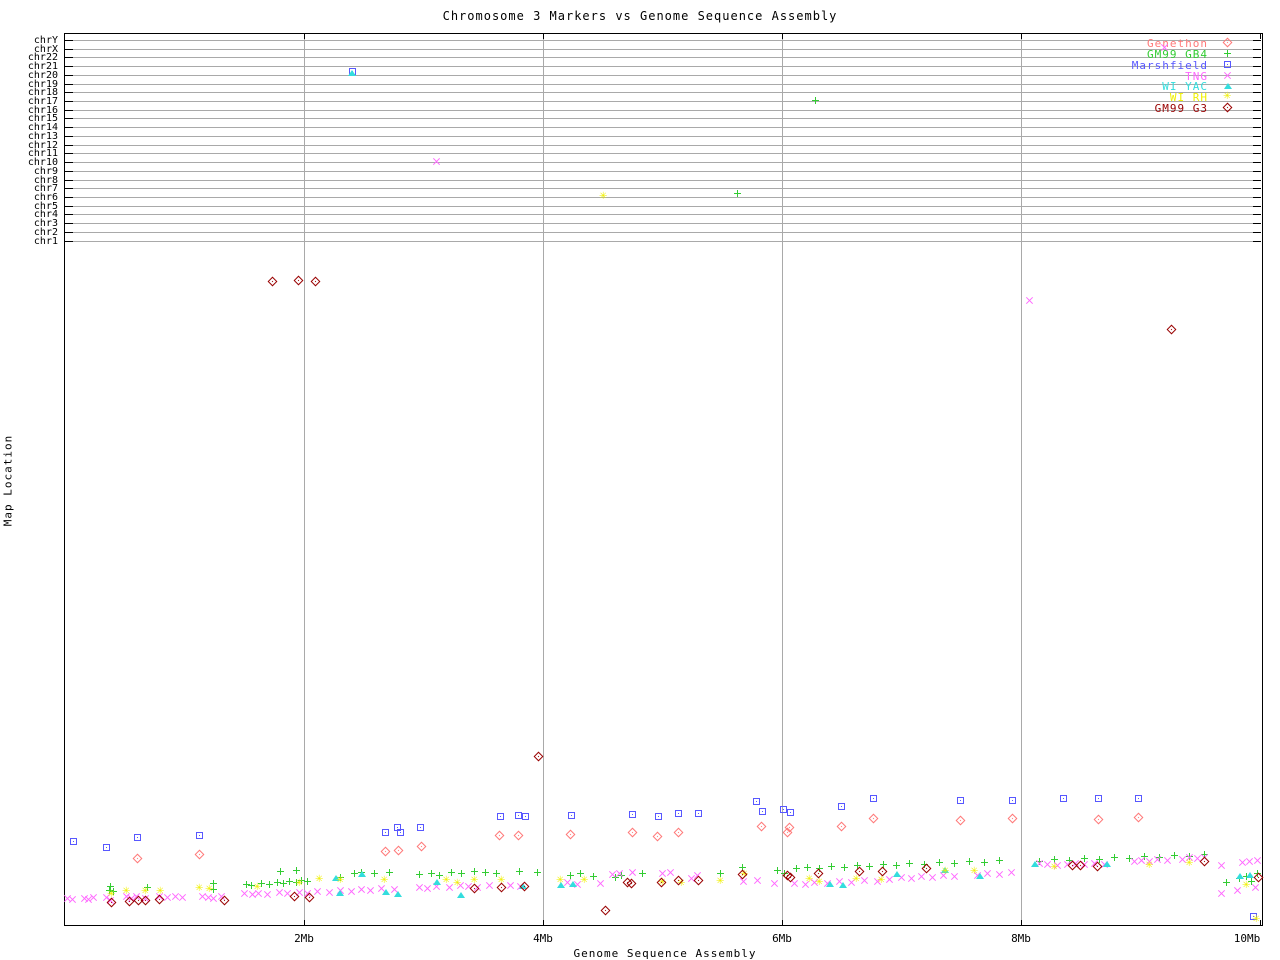  What do you see at coordinates (663, 241) in the screenshot?
I see `chr-line-chr1` at bounding box center [663, 241].